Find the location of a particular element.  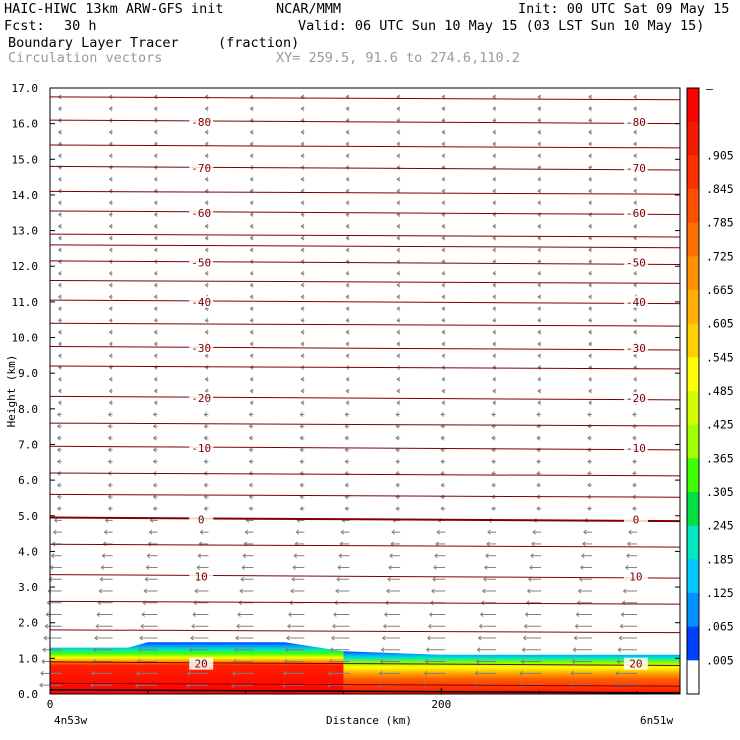

overlay-name: Circulation vectors is located at coordinates (85, 58).